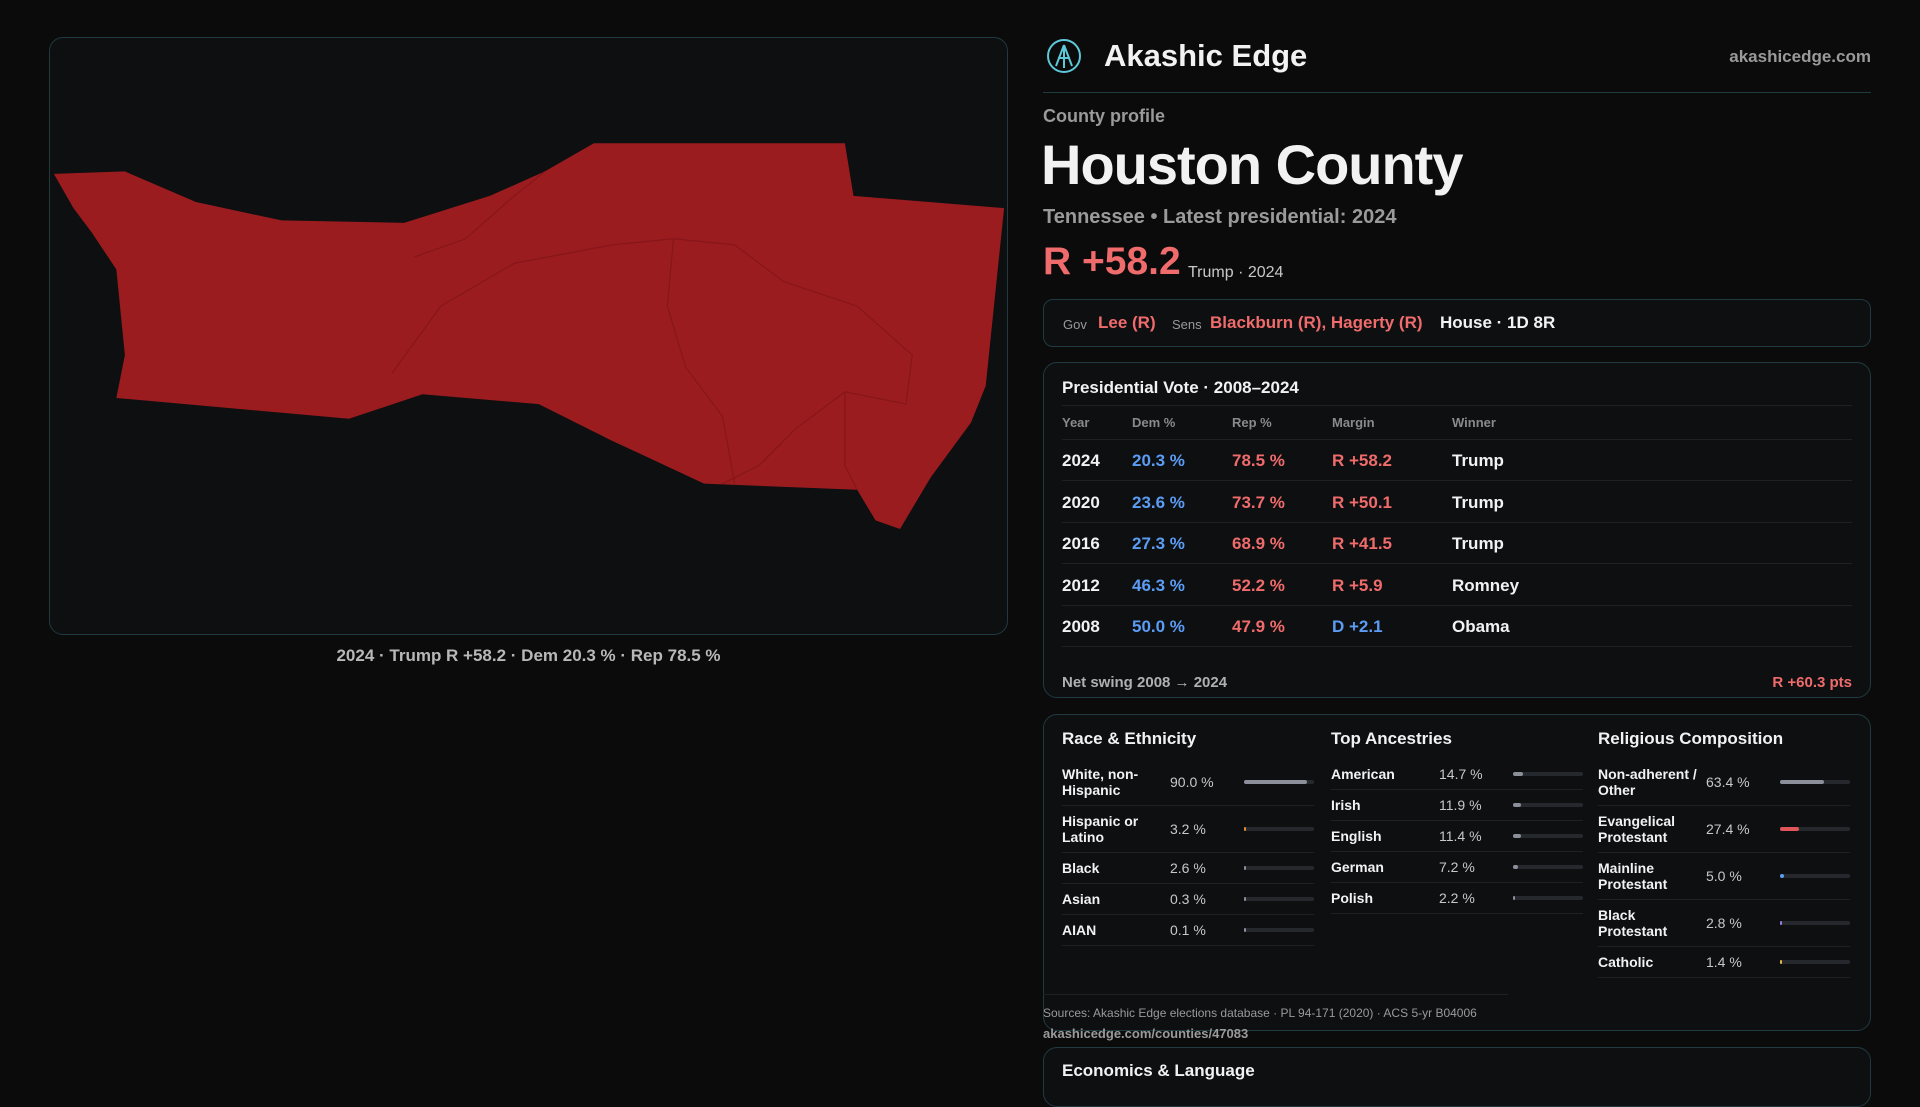 This screenshot has height=1107, width=1920. Describe the element at coordinates (1460, 836) in the screenshot. I see `row-value: 11.4 %` at that location.